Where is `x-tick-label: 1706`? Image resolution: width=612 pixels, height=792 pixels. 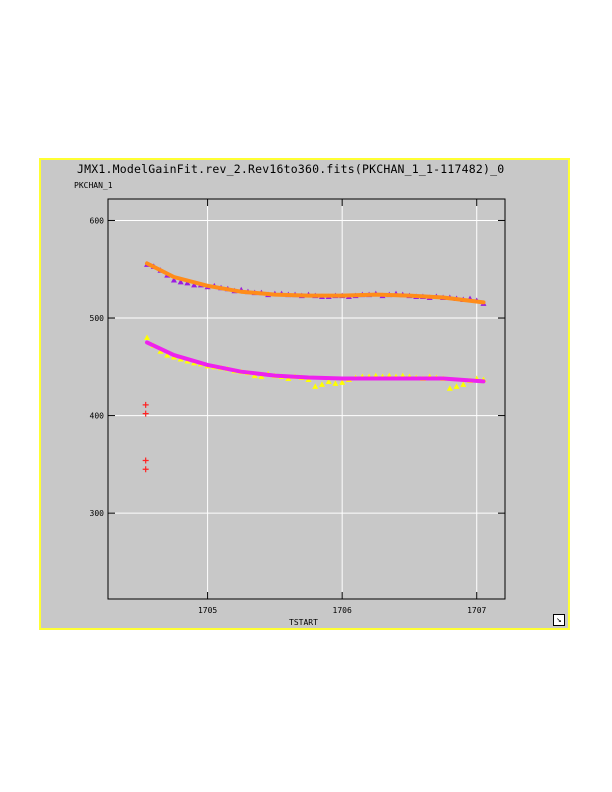
x-tick-label: 1706 is located at coordinates (342, 610).